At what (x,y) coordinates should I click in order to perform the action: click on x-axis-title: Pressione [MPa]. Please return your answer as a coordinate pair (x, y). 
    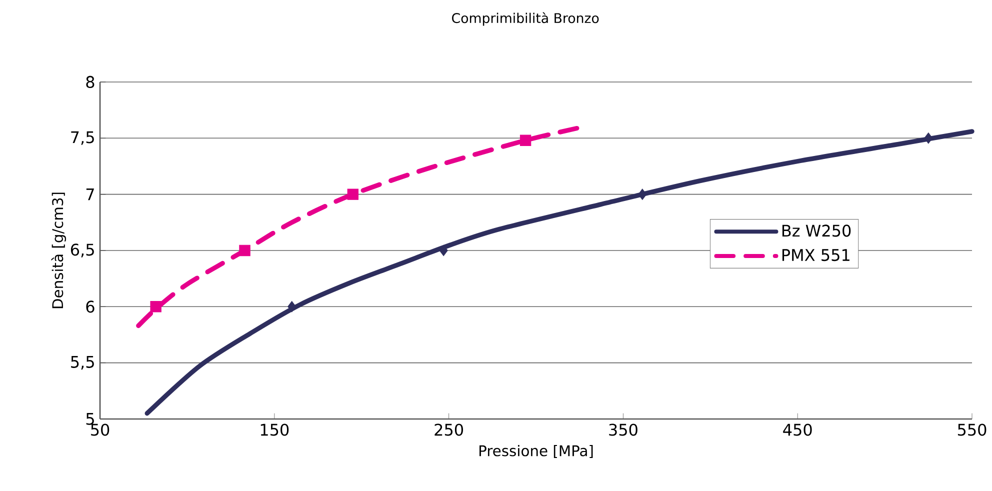
    Looking at the image, I should click on (536, 451).